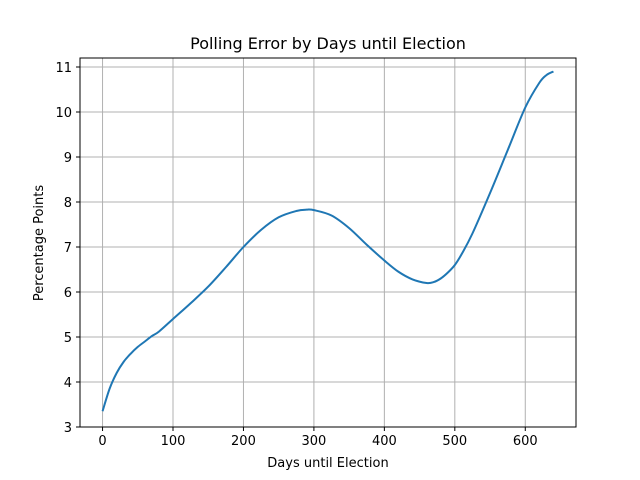  Describe the element at coordinates (68, 383) in the screenshot. I see `y-tick-label: 4` at that location.